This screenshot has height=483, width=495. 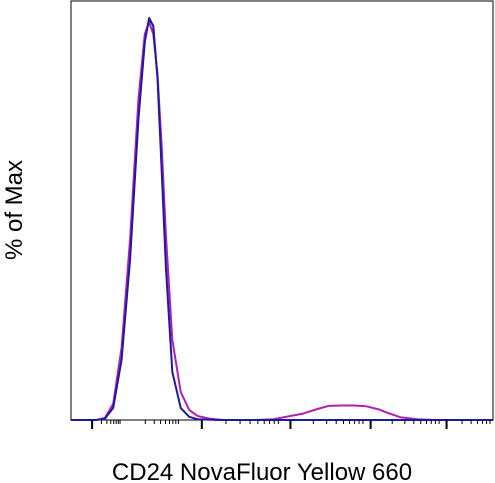 What do you see at coordinates (291, 424) in the screenshot?
I see `x-axis-ticks` at bounding box center [291, 424].